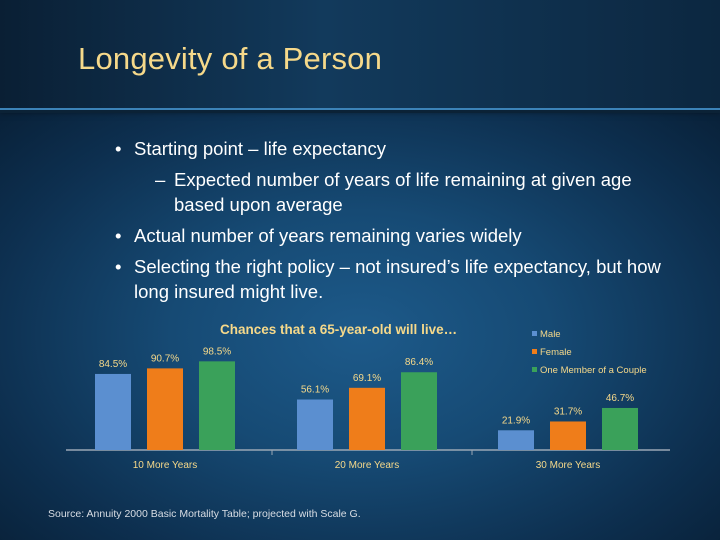 This screenshot has height=540, width=720. What do you see at coordinates (260, 148) in the screenshot?
I see `bullet-text: Starting point – life expectancy` at bounding box center [260, 148].